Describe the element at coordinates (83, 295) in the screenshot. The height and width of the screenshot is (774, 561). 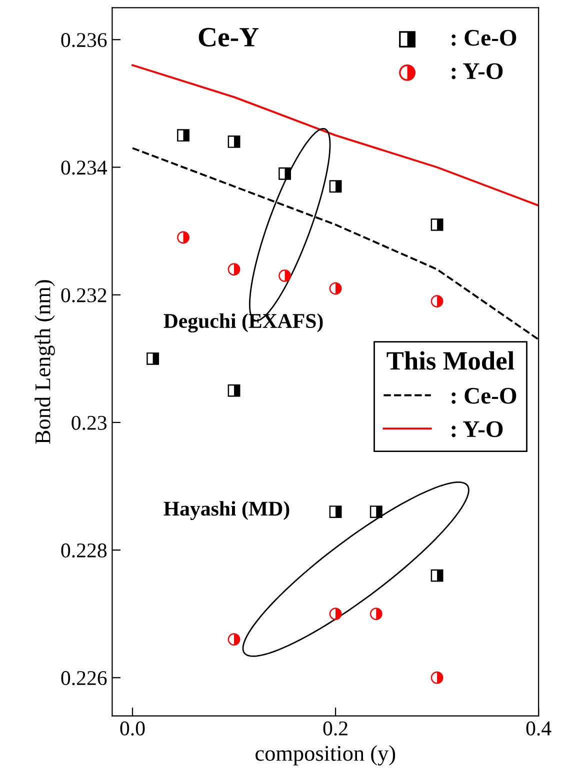
I see `y-tick-label: 0.232` at that location.